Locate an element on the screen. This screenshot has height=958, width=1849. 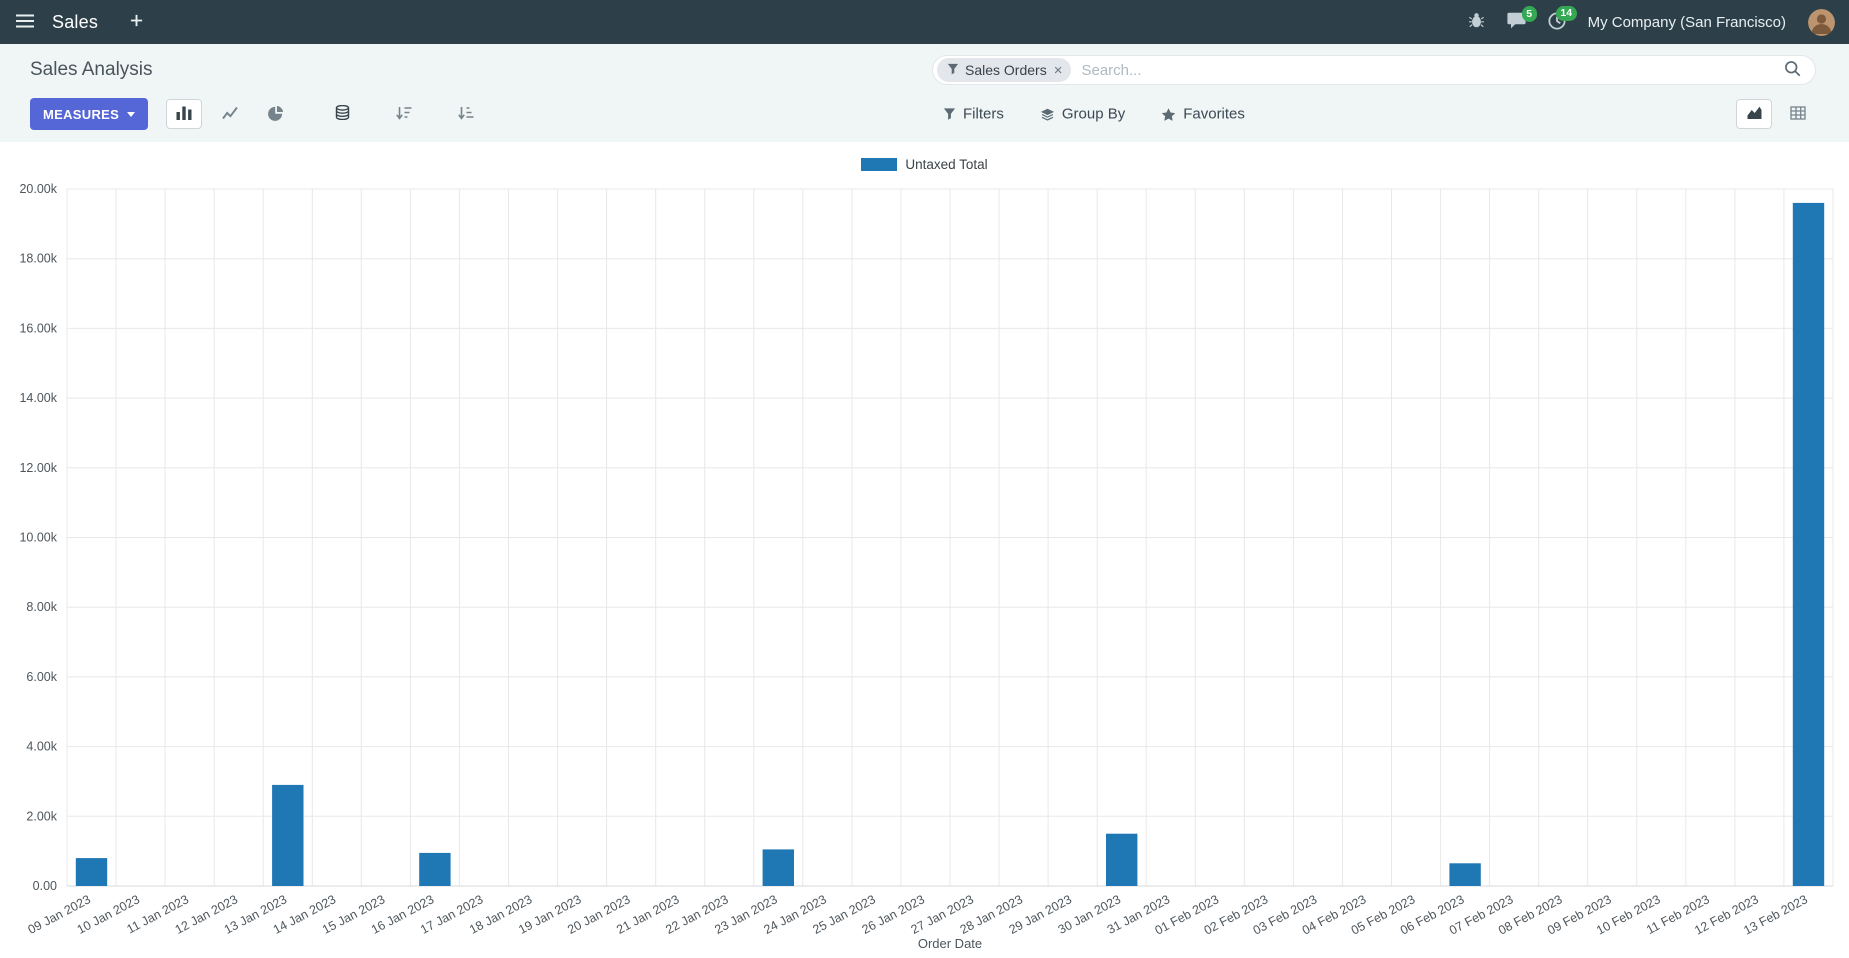
search-facet: Sales Orders × is located at coordinates (1004, 70).